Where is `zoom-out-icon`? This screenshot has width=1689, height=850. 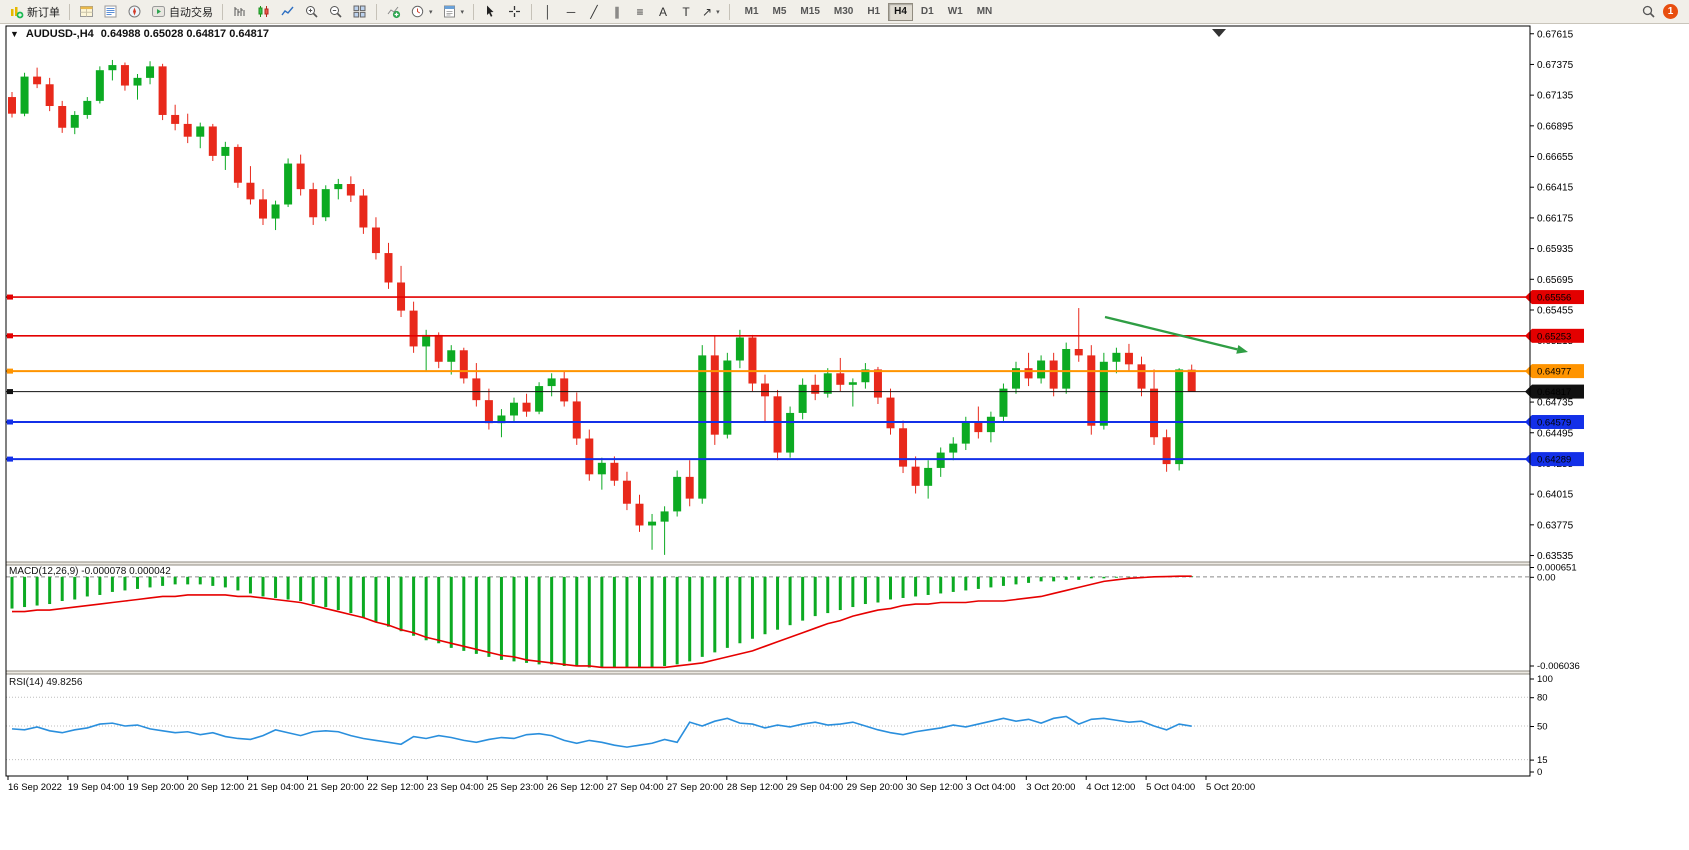
zoom-out-icon is located at coordinates (336, 12).